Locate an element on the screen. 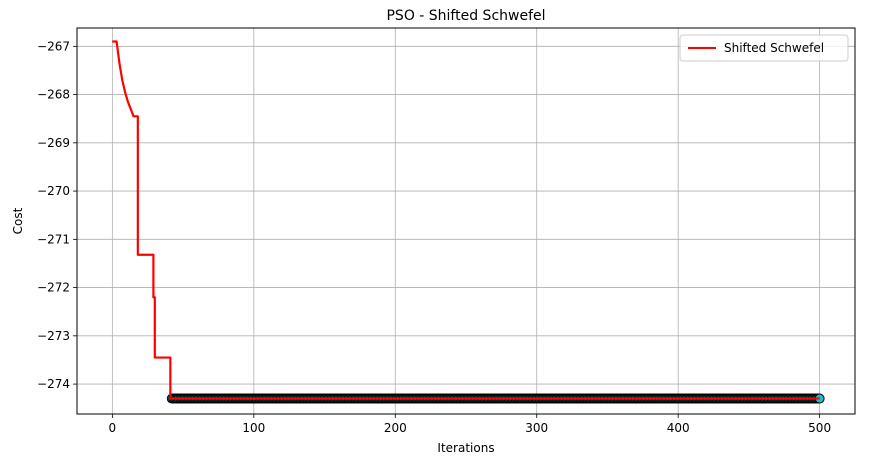  legend-box is located at coordinates (764, 48).